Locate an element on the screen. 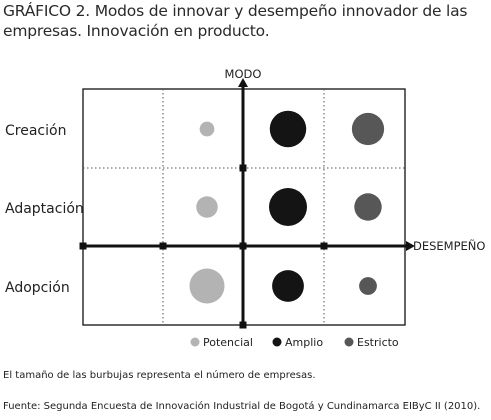  bubble-estricto-adaptación is located at coordinates (368, 207).